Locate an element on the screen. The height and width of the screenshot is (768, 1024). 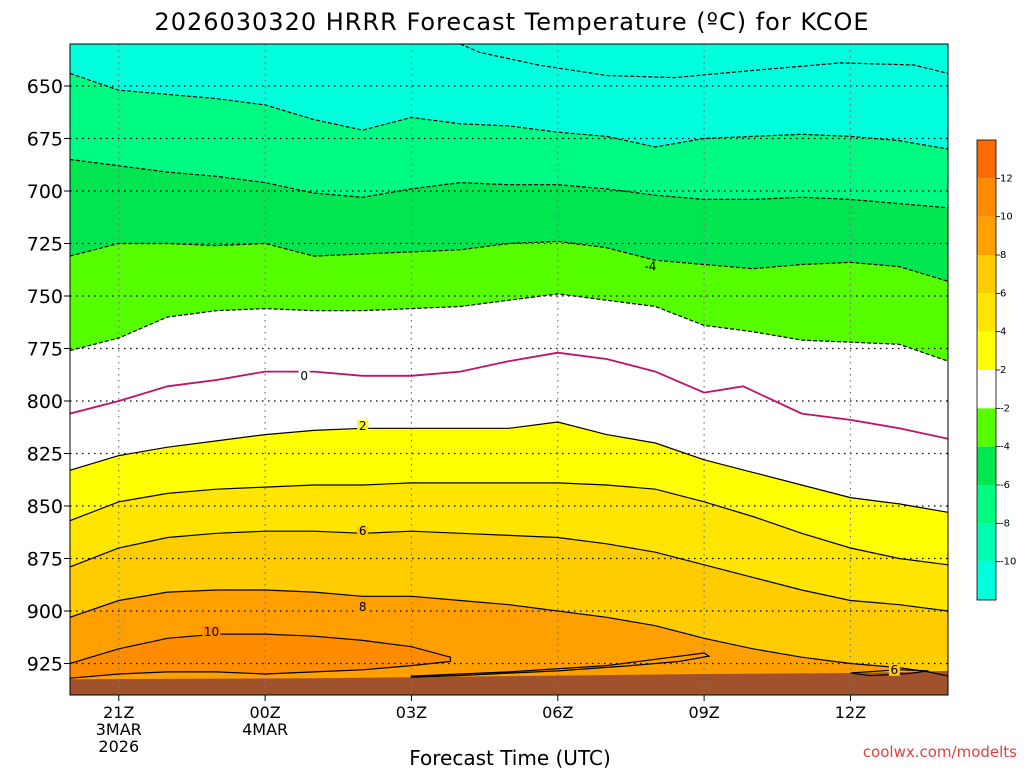
colorbar: 12 10 8 6 4 2 -2 -4 -6 -8 -10 is located at coordinates (996, 370).